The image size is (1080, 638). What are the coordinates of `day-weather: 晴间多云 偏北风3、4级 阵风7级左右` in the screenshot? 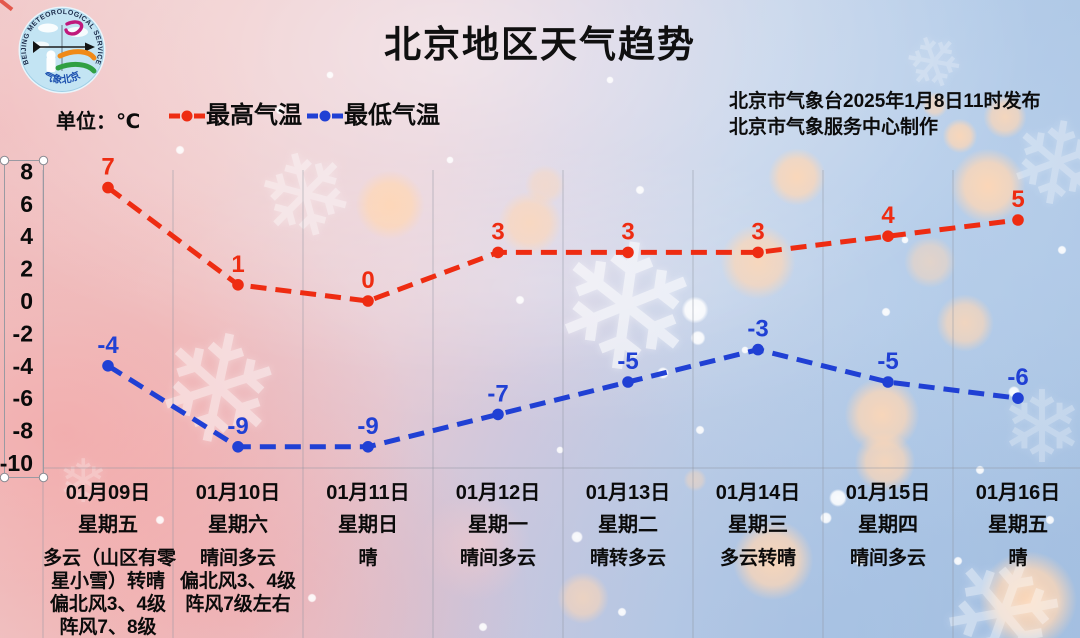 It's located at (238, 581).